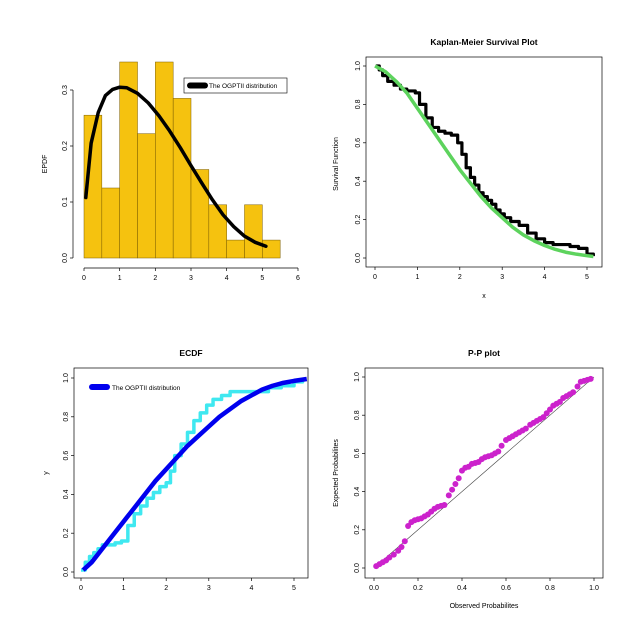 This screenshot has height=631, width=640. What do you see at coordinates (298, 278) in the screenshot?
I see `x-tick-label: 6` at bounding box center [298, 278].